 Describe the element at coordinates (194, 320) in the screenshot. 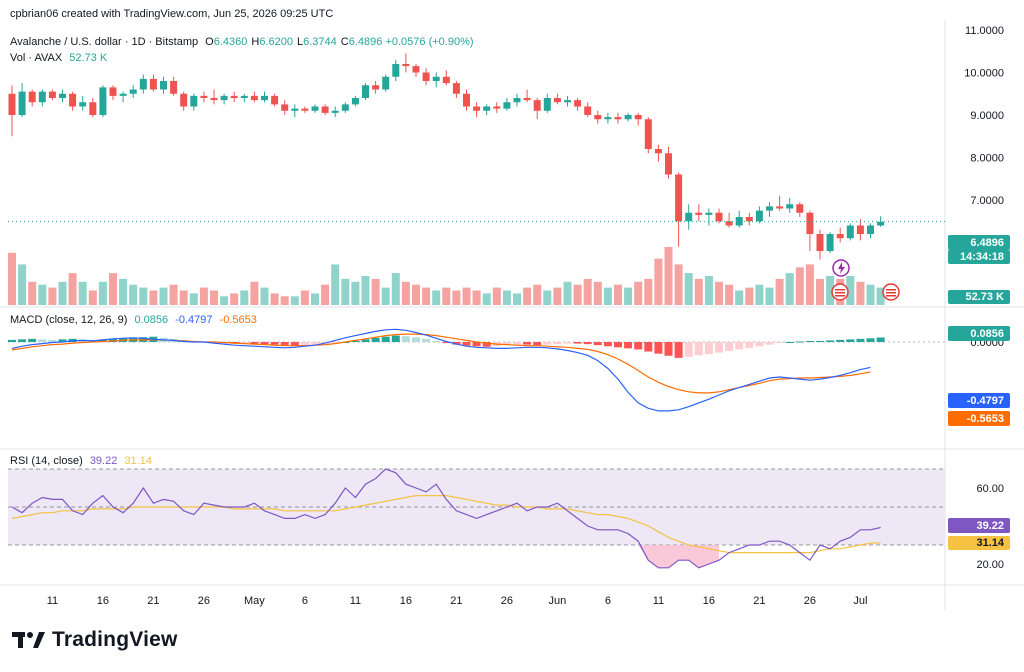

I see `macd-line-value: -0.4797` at that location.